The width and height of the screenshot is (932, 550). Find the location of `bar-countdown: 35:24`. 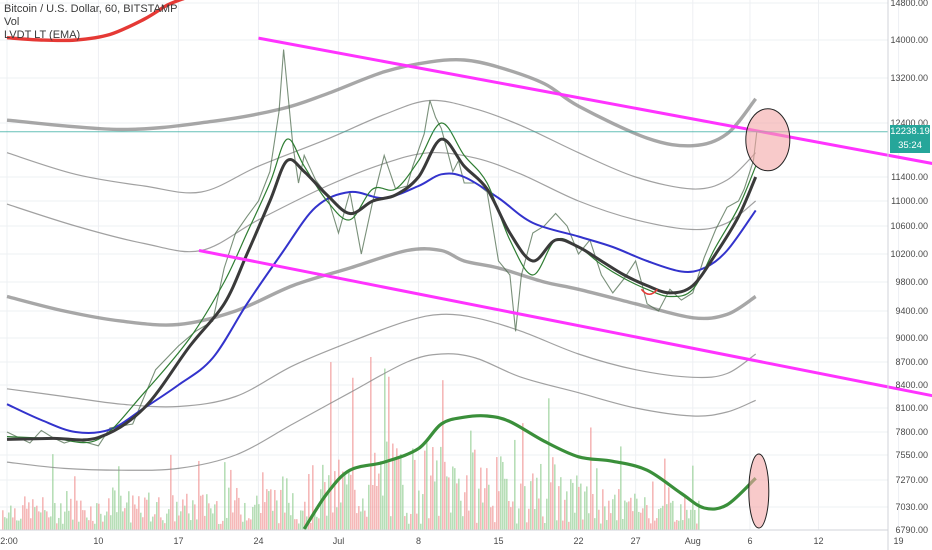

bar-countdown: 35:24 is located at coordinates (910, 145).